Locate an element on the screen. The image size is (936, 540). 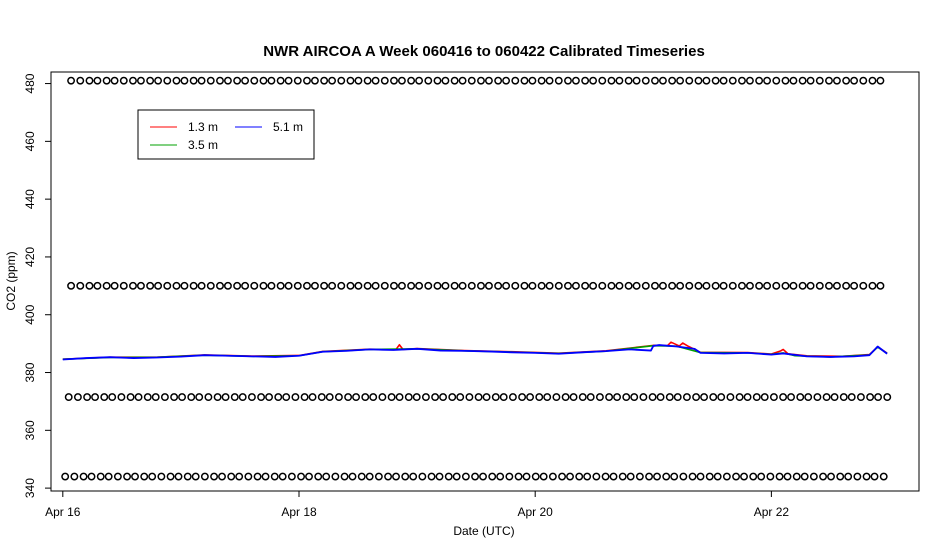
x-axis: Apr 16 Apr 18 Apr 20 Apr 22 is located at coordinates (417, 505).